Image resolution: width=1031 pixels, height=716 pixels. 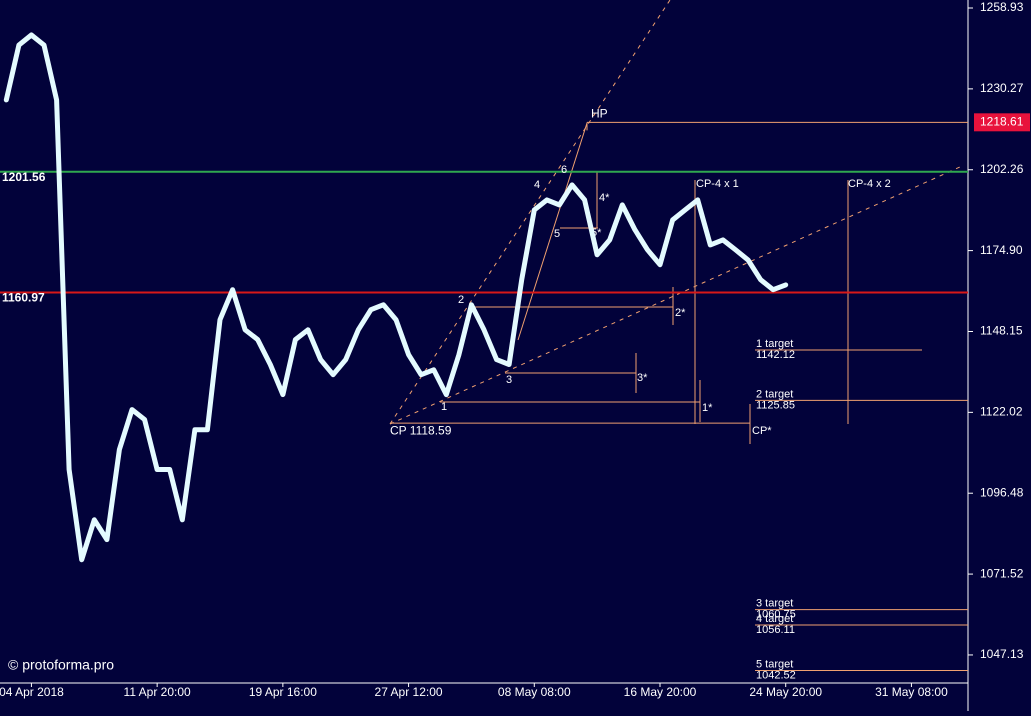 I want to click on pattern-mark: 2, so click(x=461, y=300).